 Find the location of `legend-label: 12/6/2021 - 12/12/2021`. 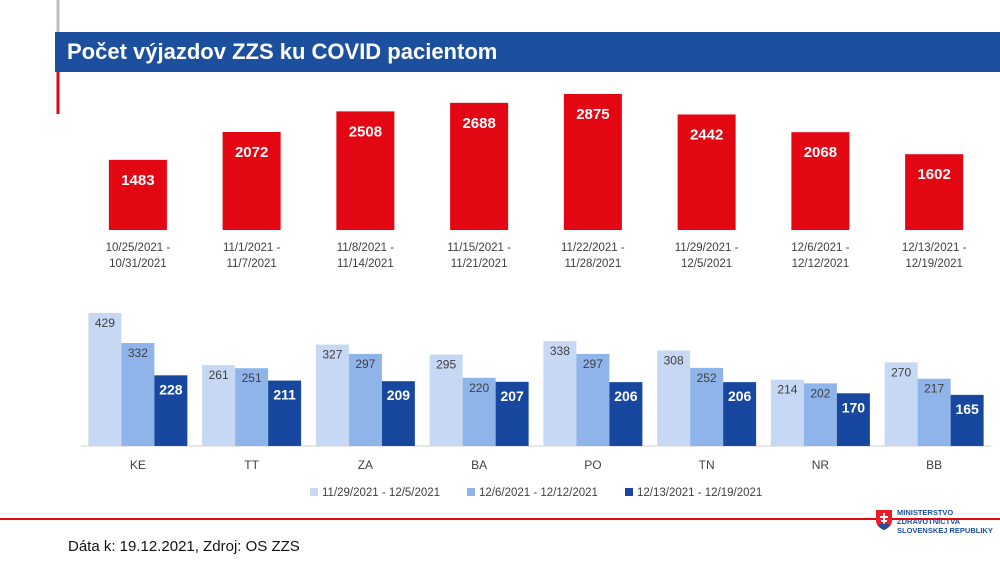

legend-label: 12/6/2021 - 12/12/2021 is located at coordinates (538, 493).